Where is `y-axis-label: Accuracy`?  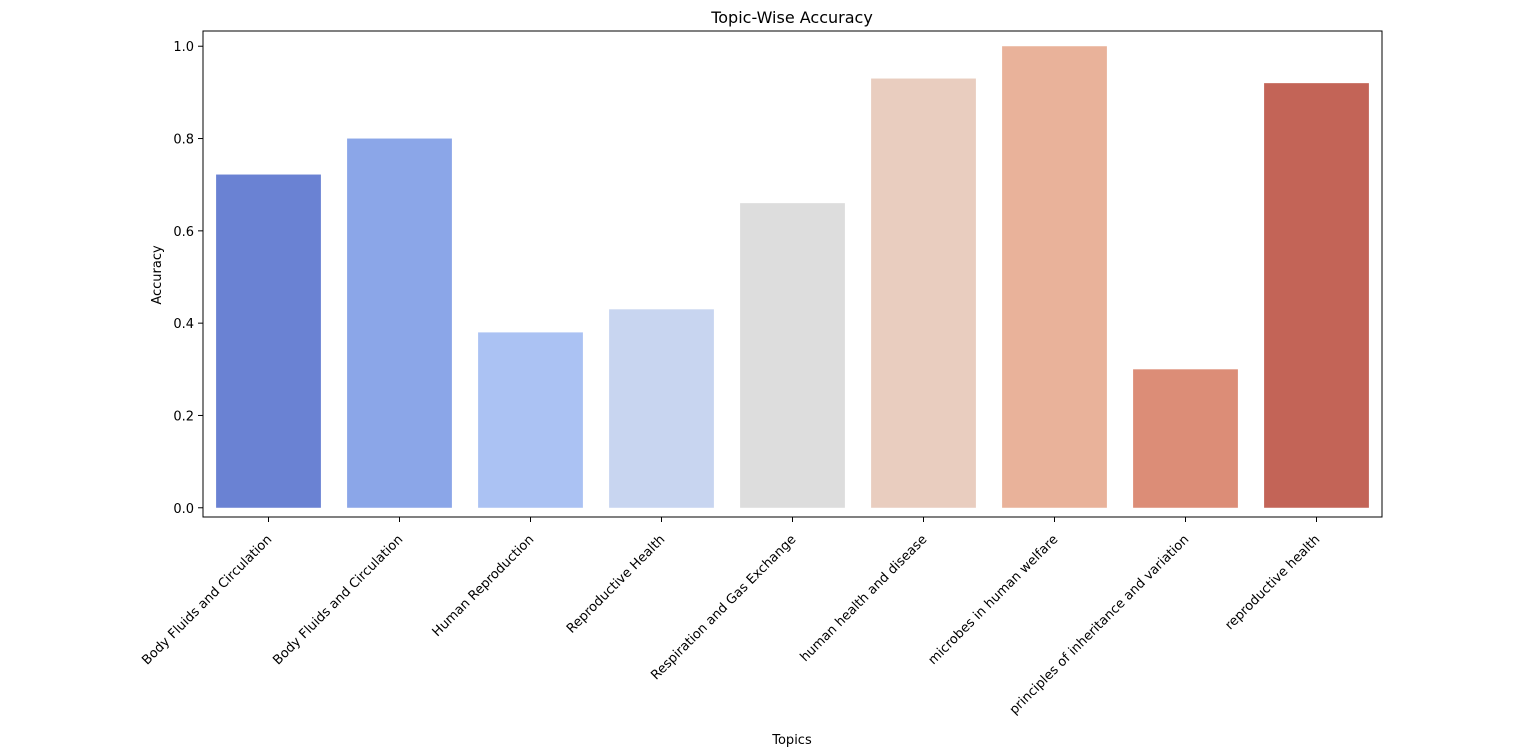 y-axis-label: Accuracy is located at coordinates (157, 275).